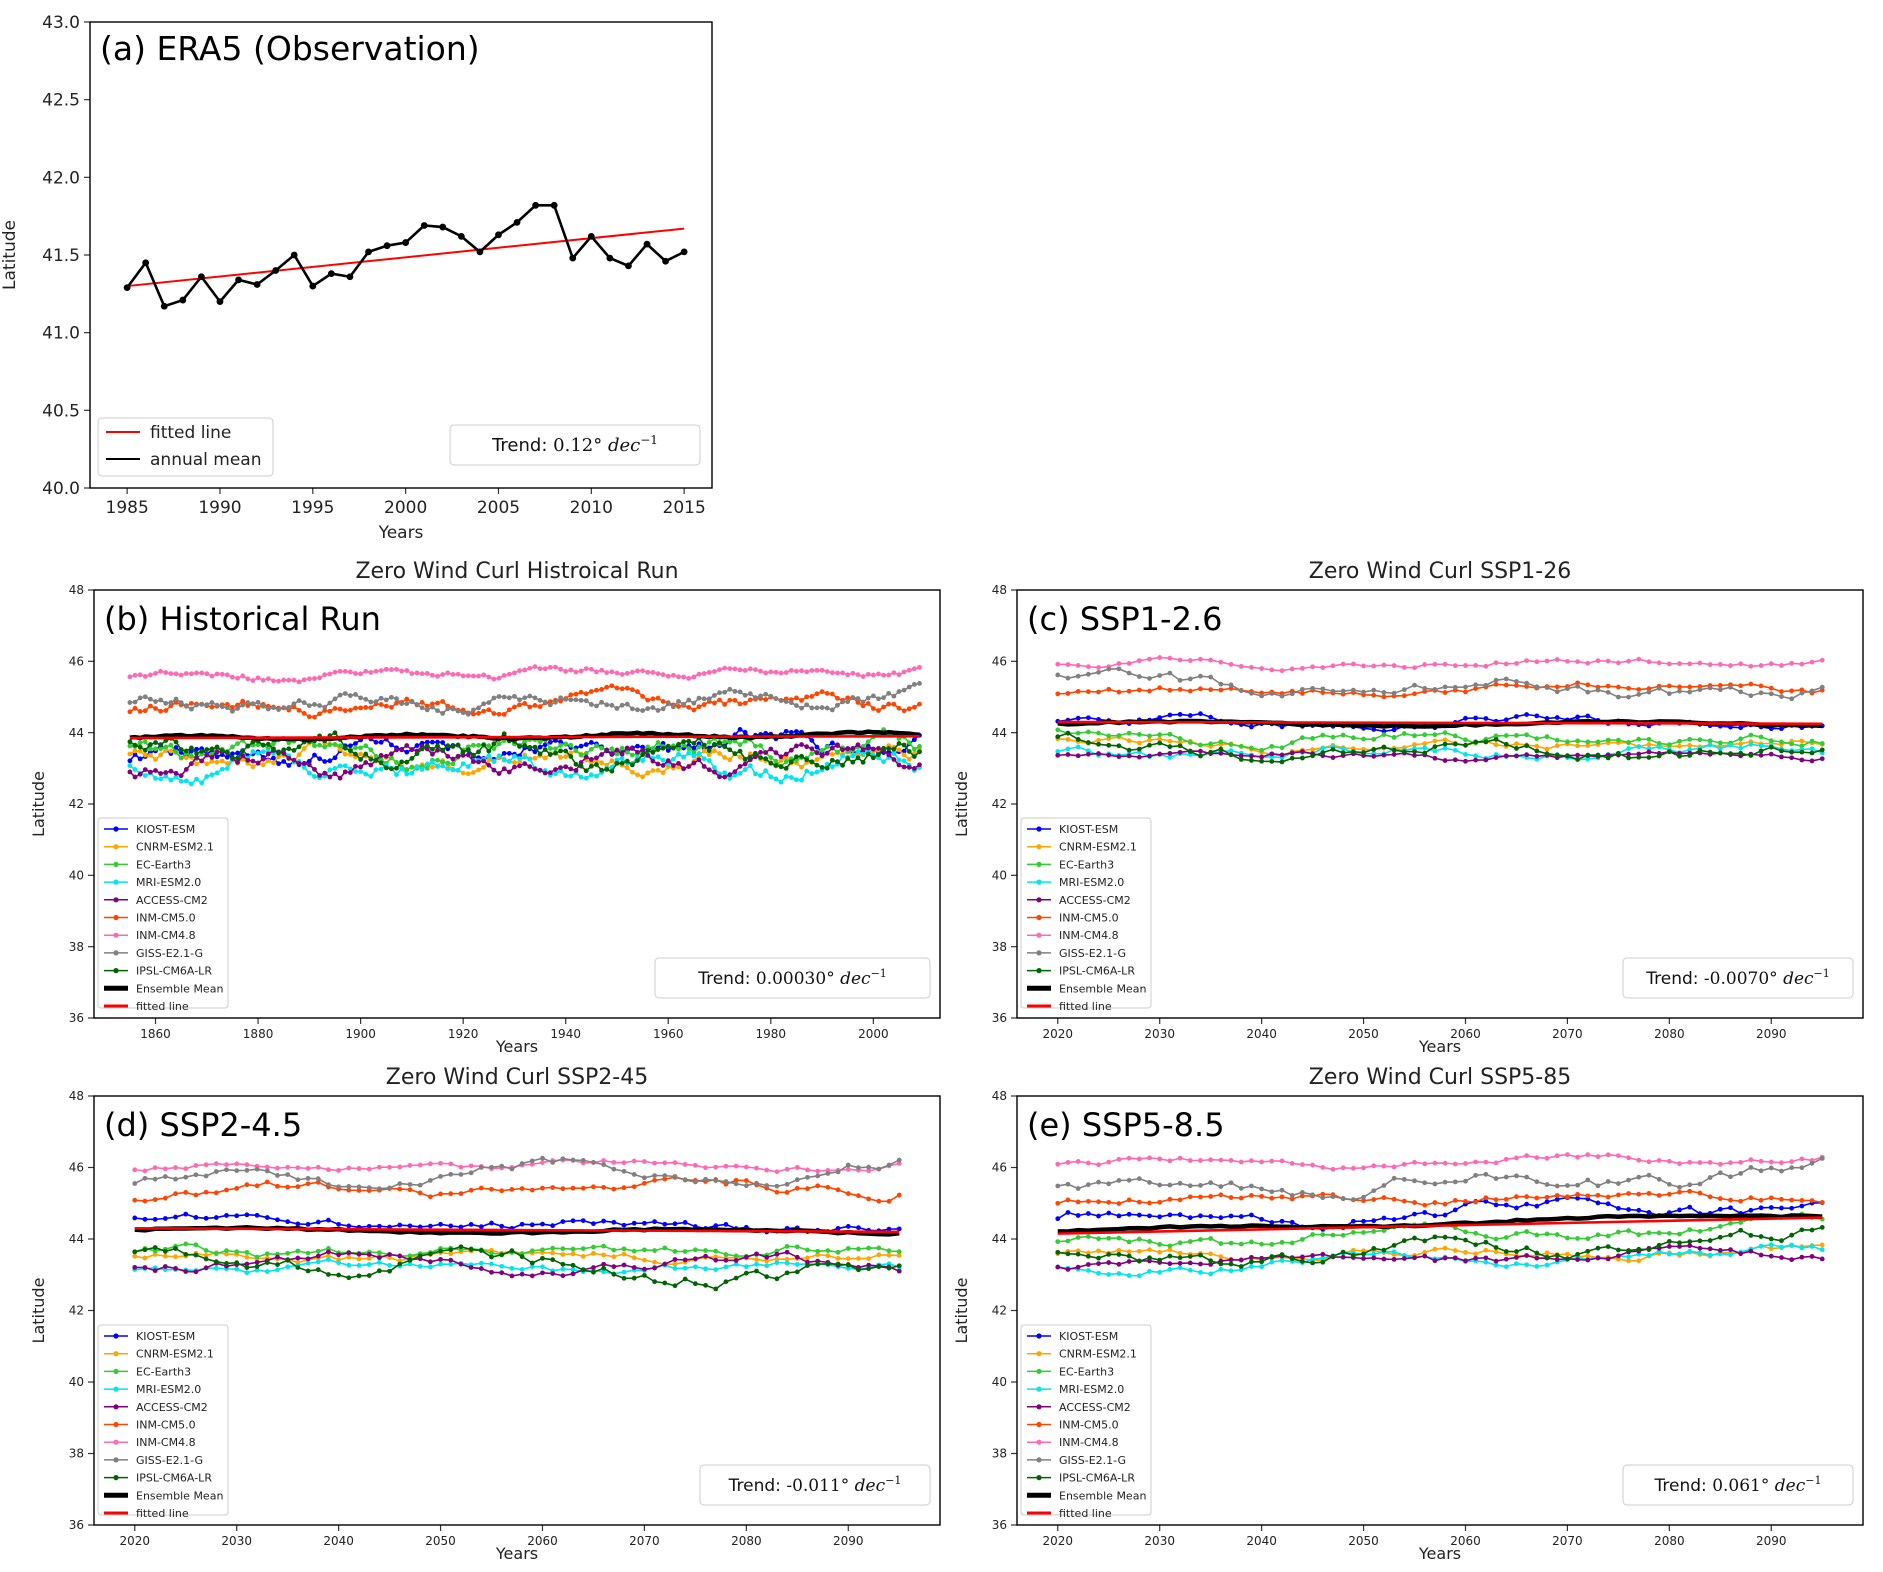  Describe the element at coordinates (644, 1541) in the screenshot. I see `x-tick-label: 2070` at that location.